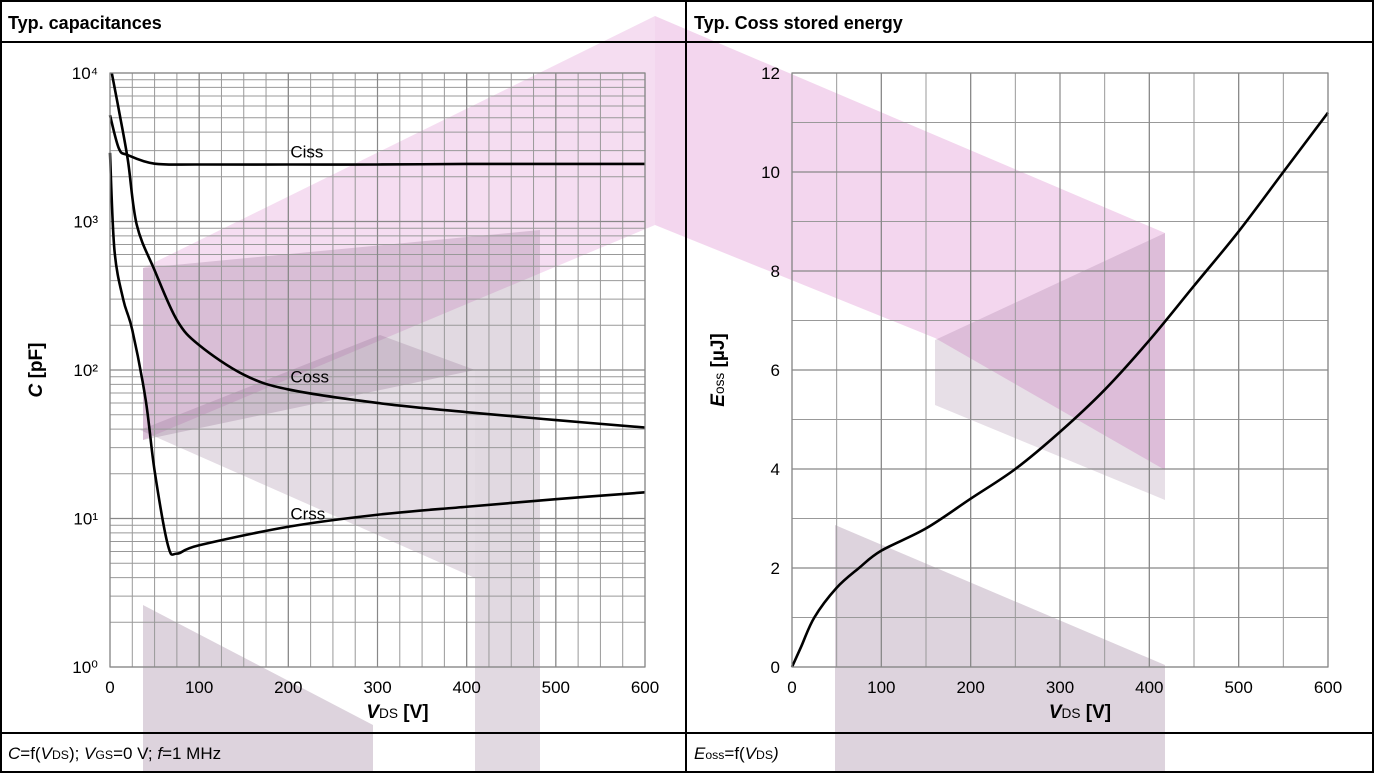 The image size is (1374, 773). Describe the element at coordinates (85, 370) in the screenshot. I see `y-tick-label: 10²` at that location.